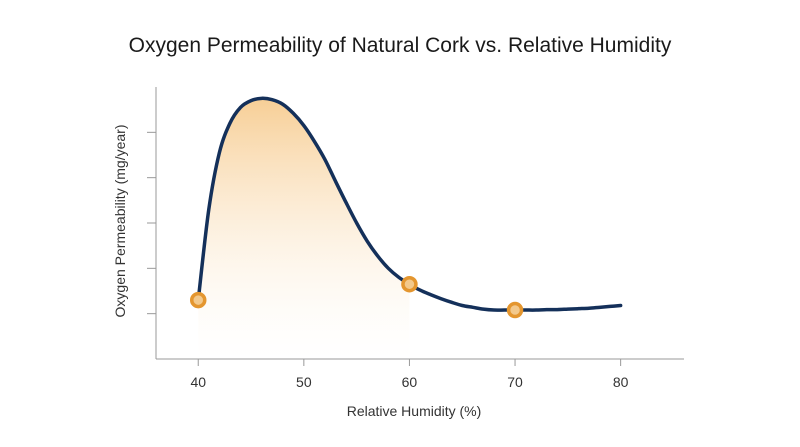 The width and height of the screenshot is (800, 447). Describe the element at coordinates (515, 382) in the screenshot. I see `x-tick-label-3: 70` at that location.